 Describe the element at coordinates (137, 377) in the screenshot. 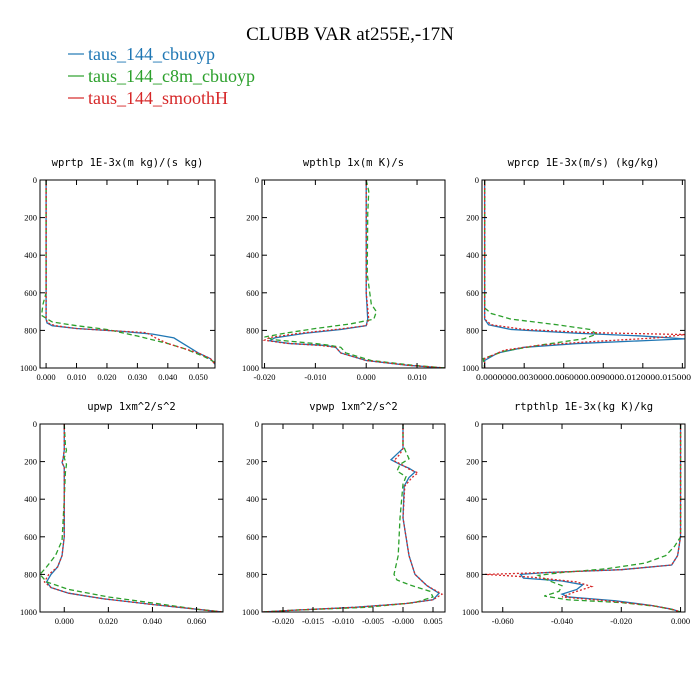

I see `x-tick-label: 0.030` at that location.